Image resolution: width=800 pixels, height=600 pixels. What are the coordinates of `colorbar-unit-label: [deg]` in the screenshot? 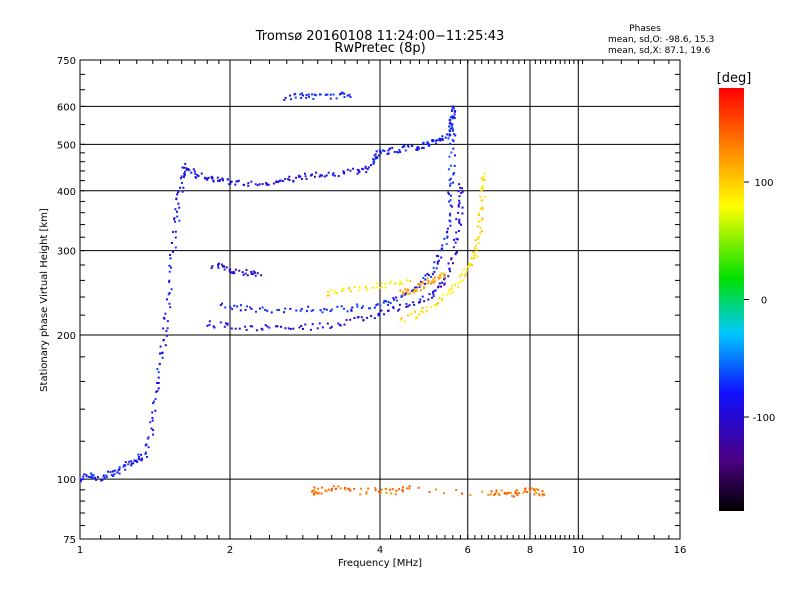 It's located at (734, 78).